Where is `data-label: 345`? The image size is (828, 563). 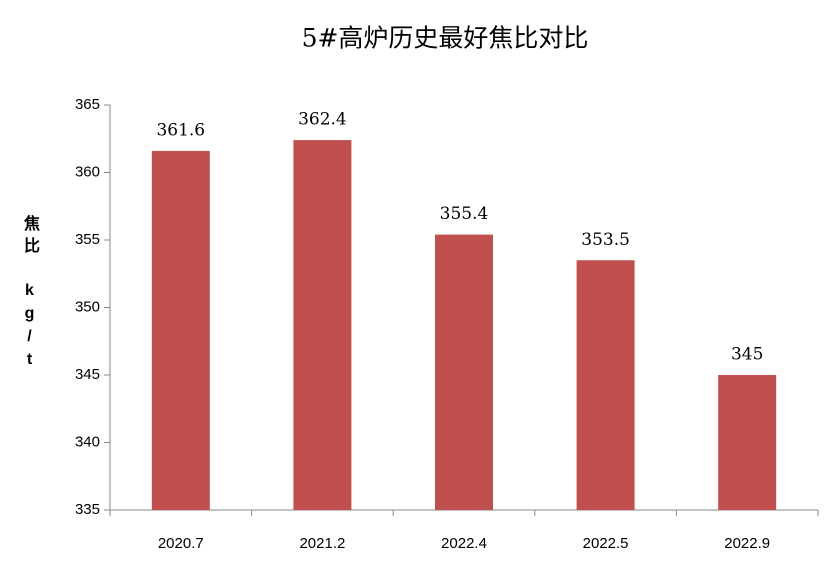 data-label: 345 is located at coordinates (747, 355).